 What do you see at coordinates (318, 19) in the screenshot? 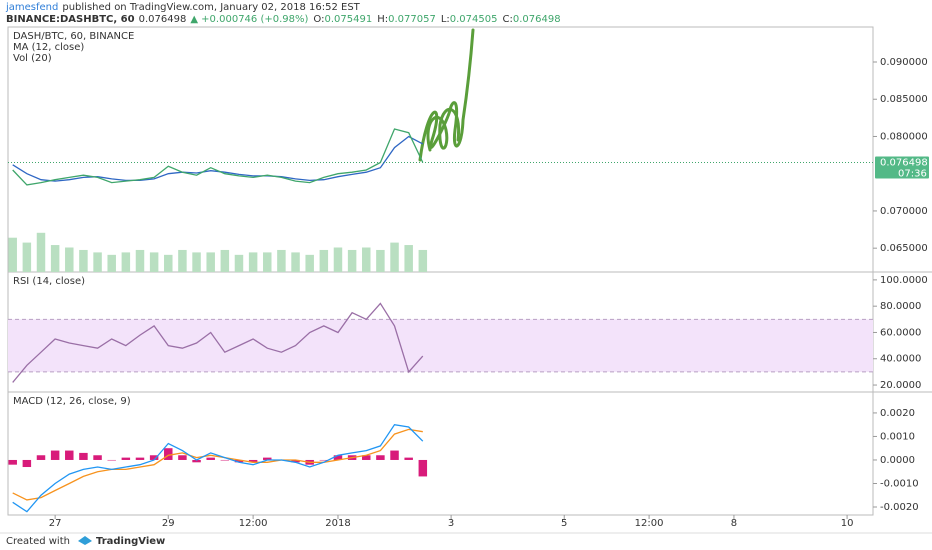
I see `ohlc-key: O:` at bounding box center [318, 19].